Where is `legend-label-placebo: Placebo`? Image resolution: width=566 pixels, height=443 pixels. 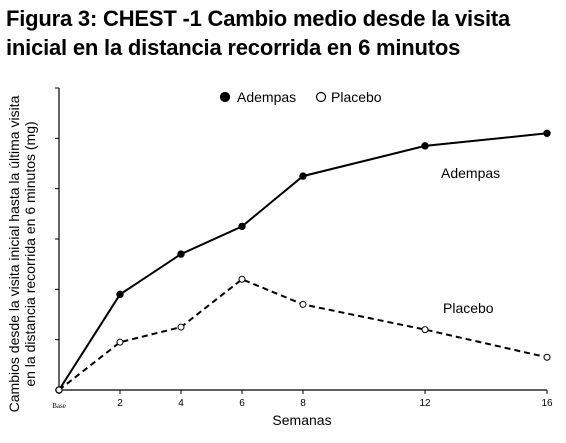
legend-label-placebo: Placebo is located at coordinates (356, 97).